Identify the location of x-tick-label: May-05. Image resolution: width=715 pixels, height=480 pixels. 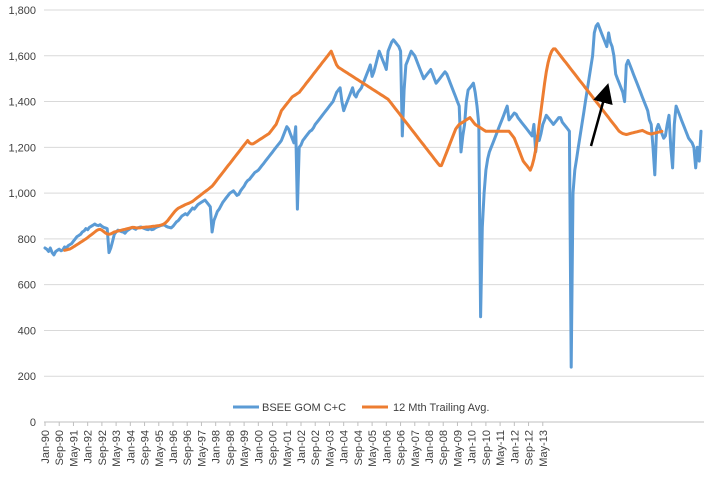
(373, 448).